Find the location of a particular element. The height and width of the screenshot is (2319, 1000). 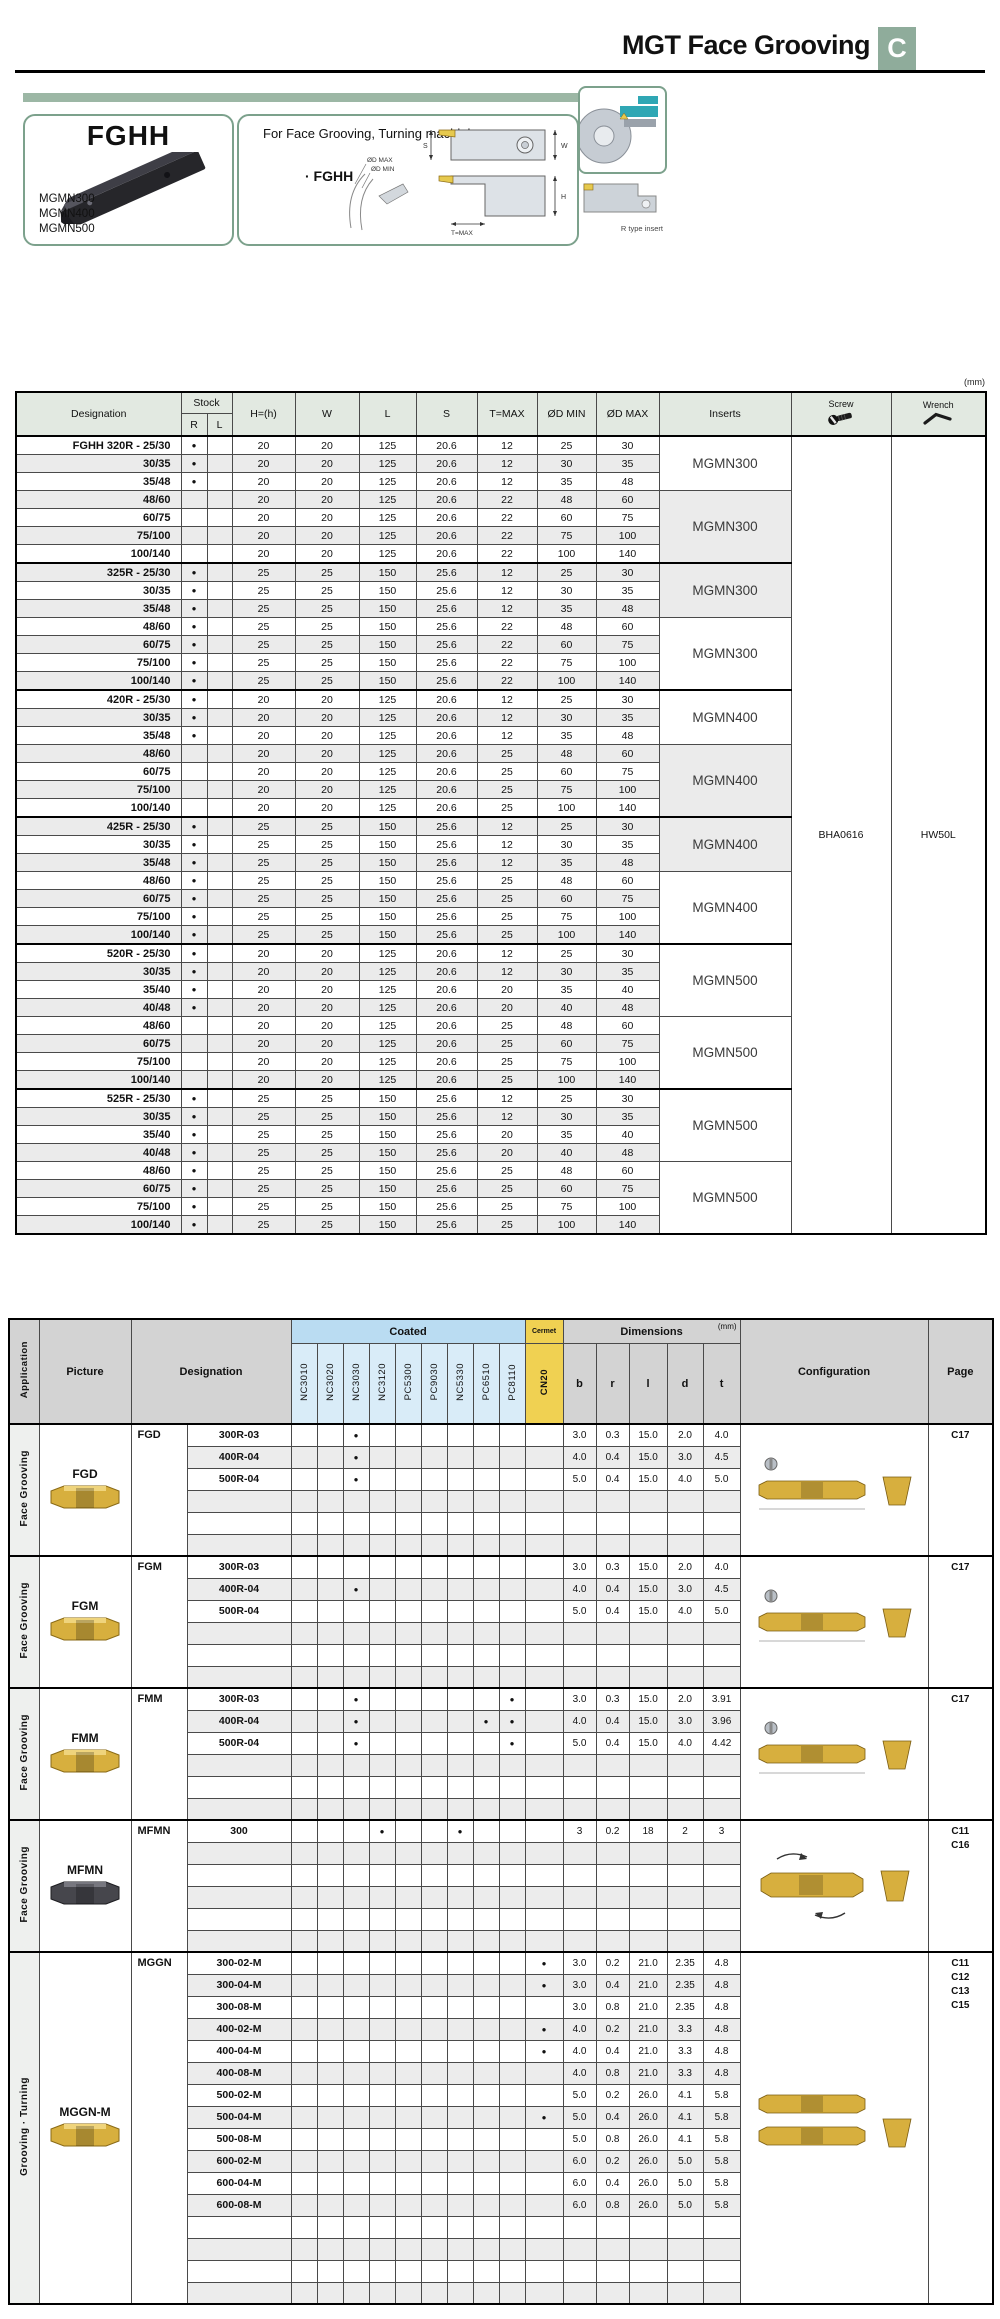

dim-value-cell: 4.5 is located at coordinates (721, 1589).